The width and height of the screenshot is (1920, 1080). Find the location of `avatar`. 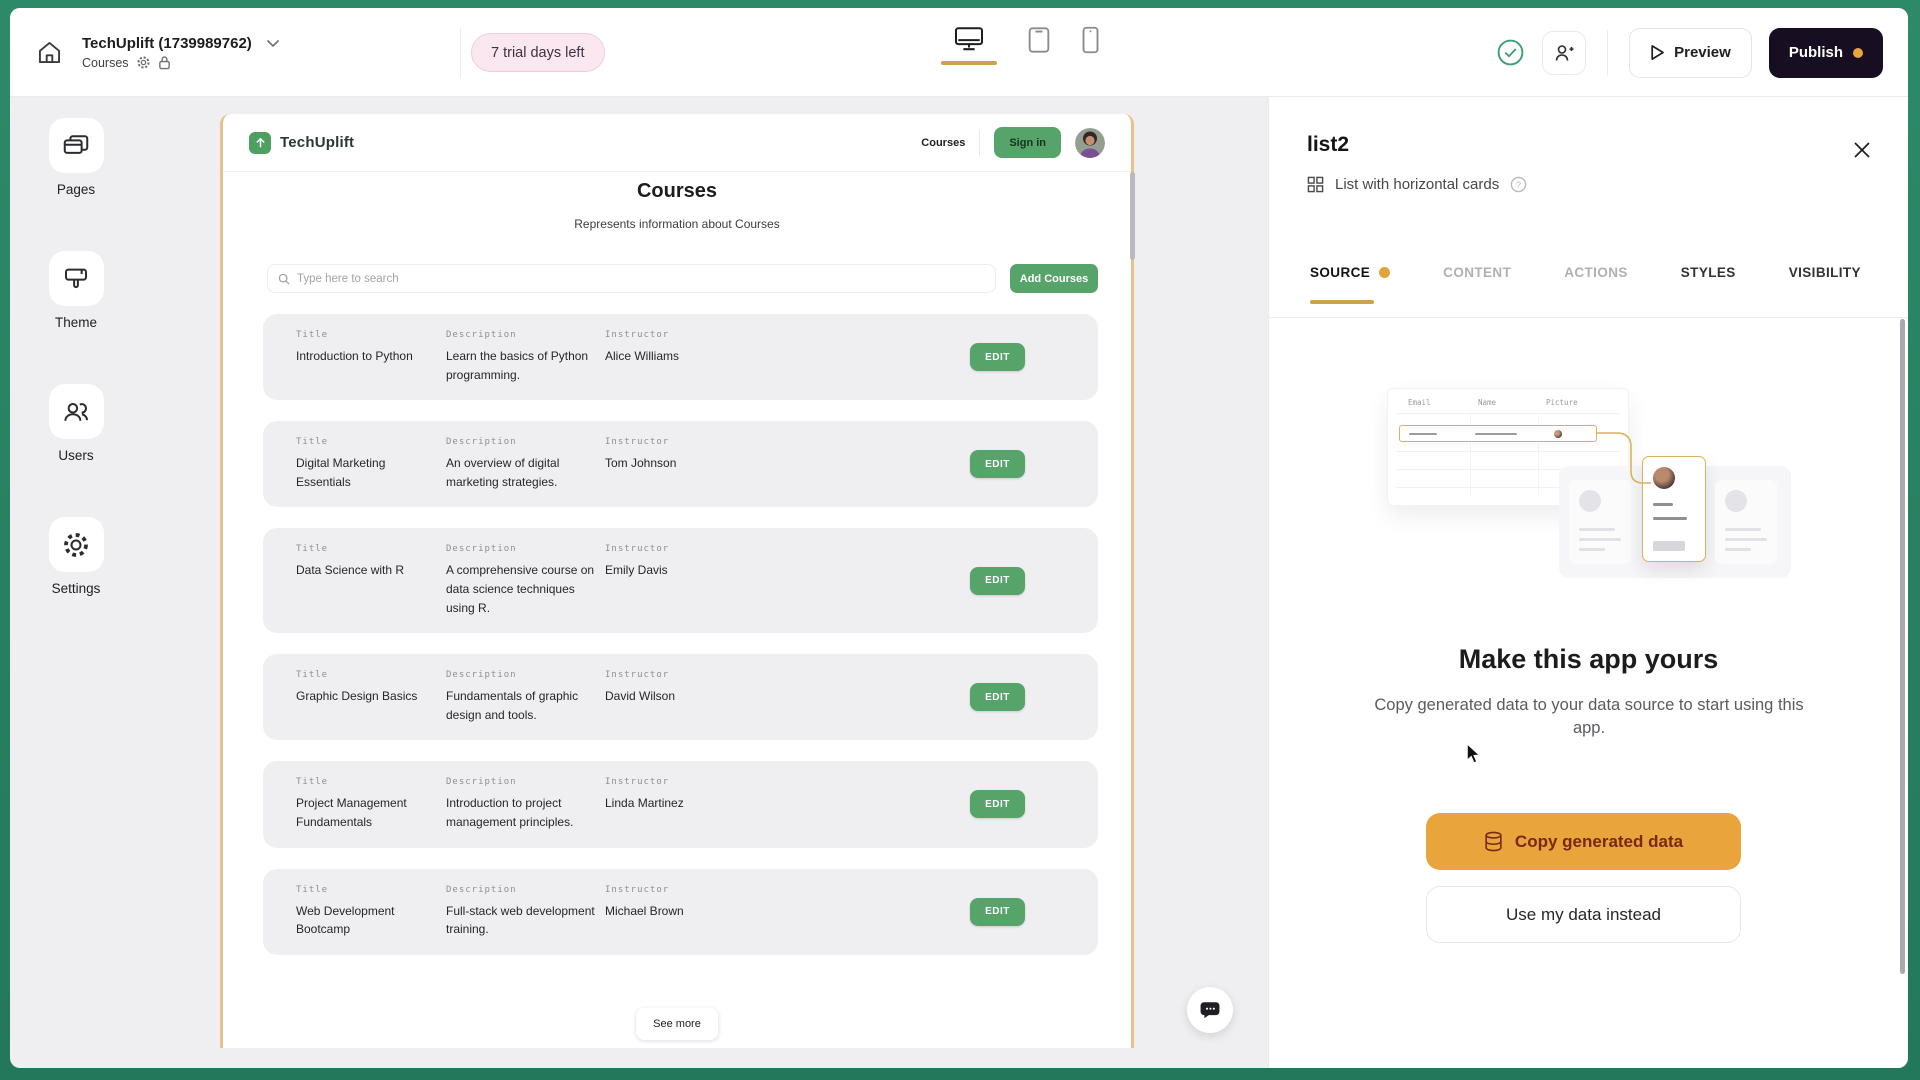

avatar is located at coordinates (1090, 142).